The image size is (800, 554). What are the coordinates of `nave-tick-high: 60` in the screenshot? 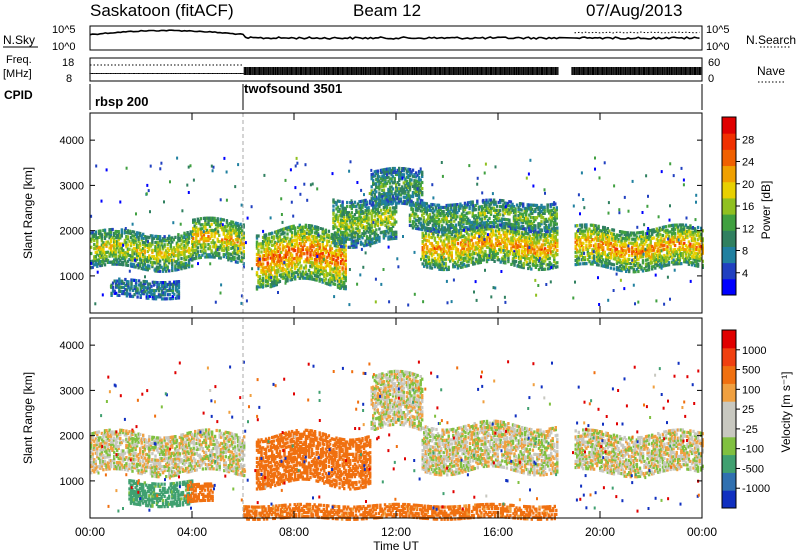 It's located at (714, 63).